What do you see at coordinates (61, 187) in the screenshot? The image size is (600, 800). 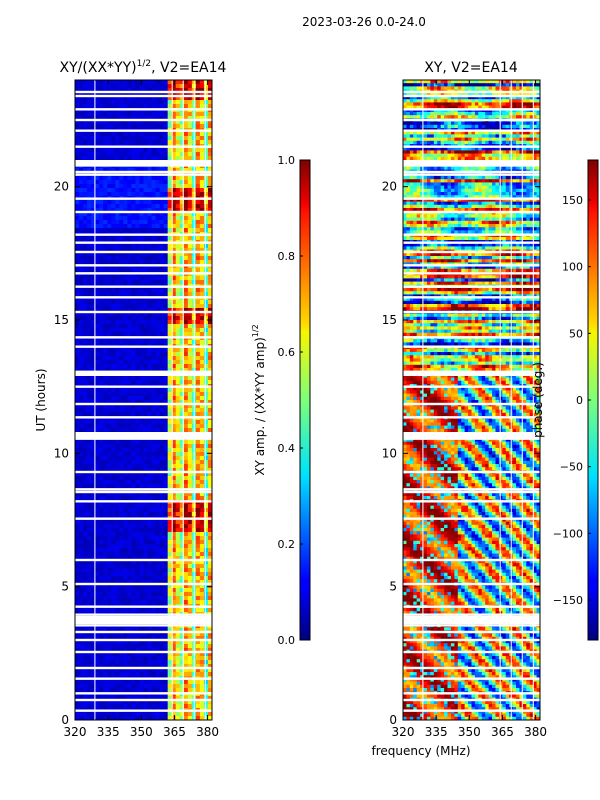 I see `y-tick-label: 20` at bounding box center [61, 187].